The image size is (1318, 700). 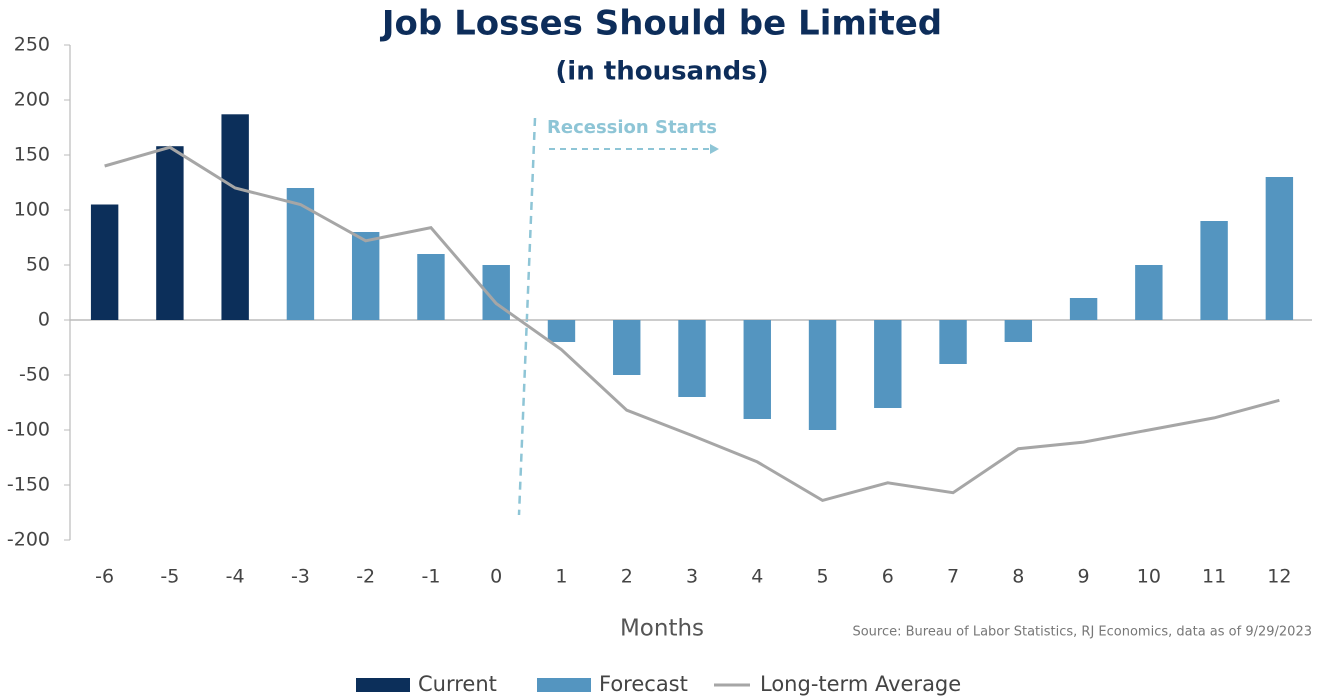 I want to click on x-tick-label: 11, so click(x=1214, y=577).